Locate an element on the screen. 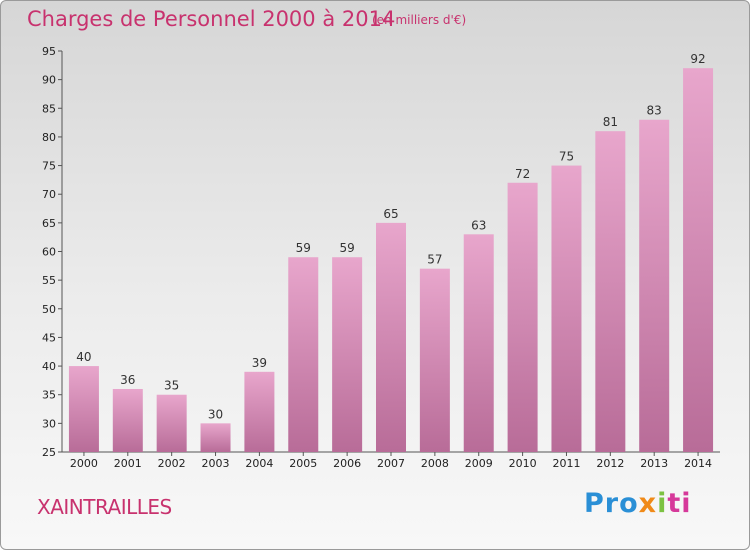 This screenshot has width=750, height=550. x-tick-label-2002: 2002 is located at coordinates (172, 463).